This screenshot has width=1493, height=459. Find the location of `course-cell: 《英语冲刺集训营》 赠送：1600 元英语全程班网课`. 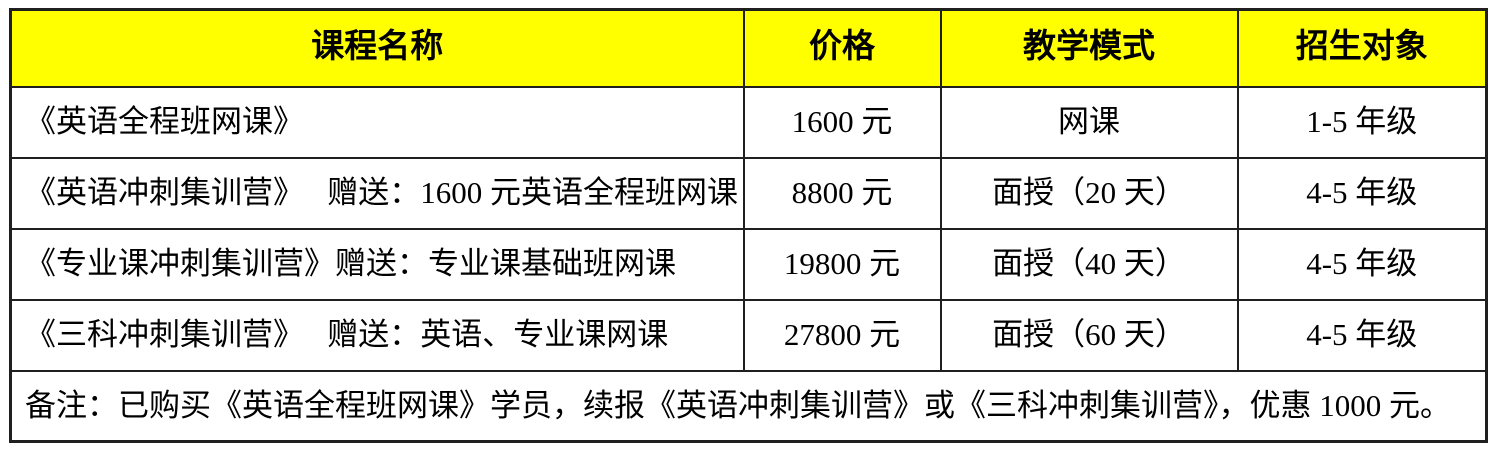

course-cell: 《英语冲刺集训营》 赠送：1600 元英语全程班网课 is located at coordinates (377, 193).